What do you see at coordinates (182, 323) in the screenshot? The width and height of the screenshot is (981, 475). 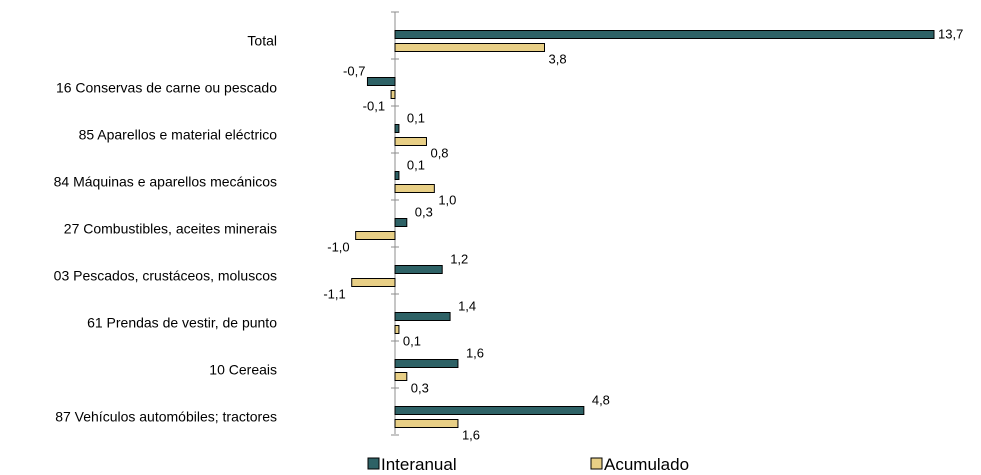 I see `category-label: 61 Prendas de vestir, de punto` at bounding box center [182, 323].